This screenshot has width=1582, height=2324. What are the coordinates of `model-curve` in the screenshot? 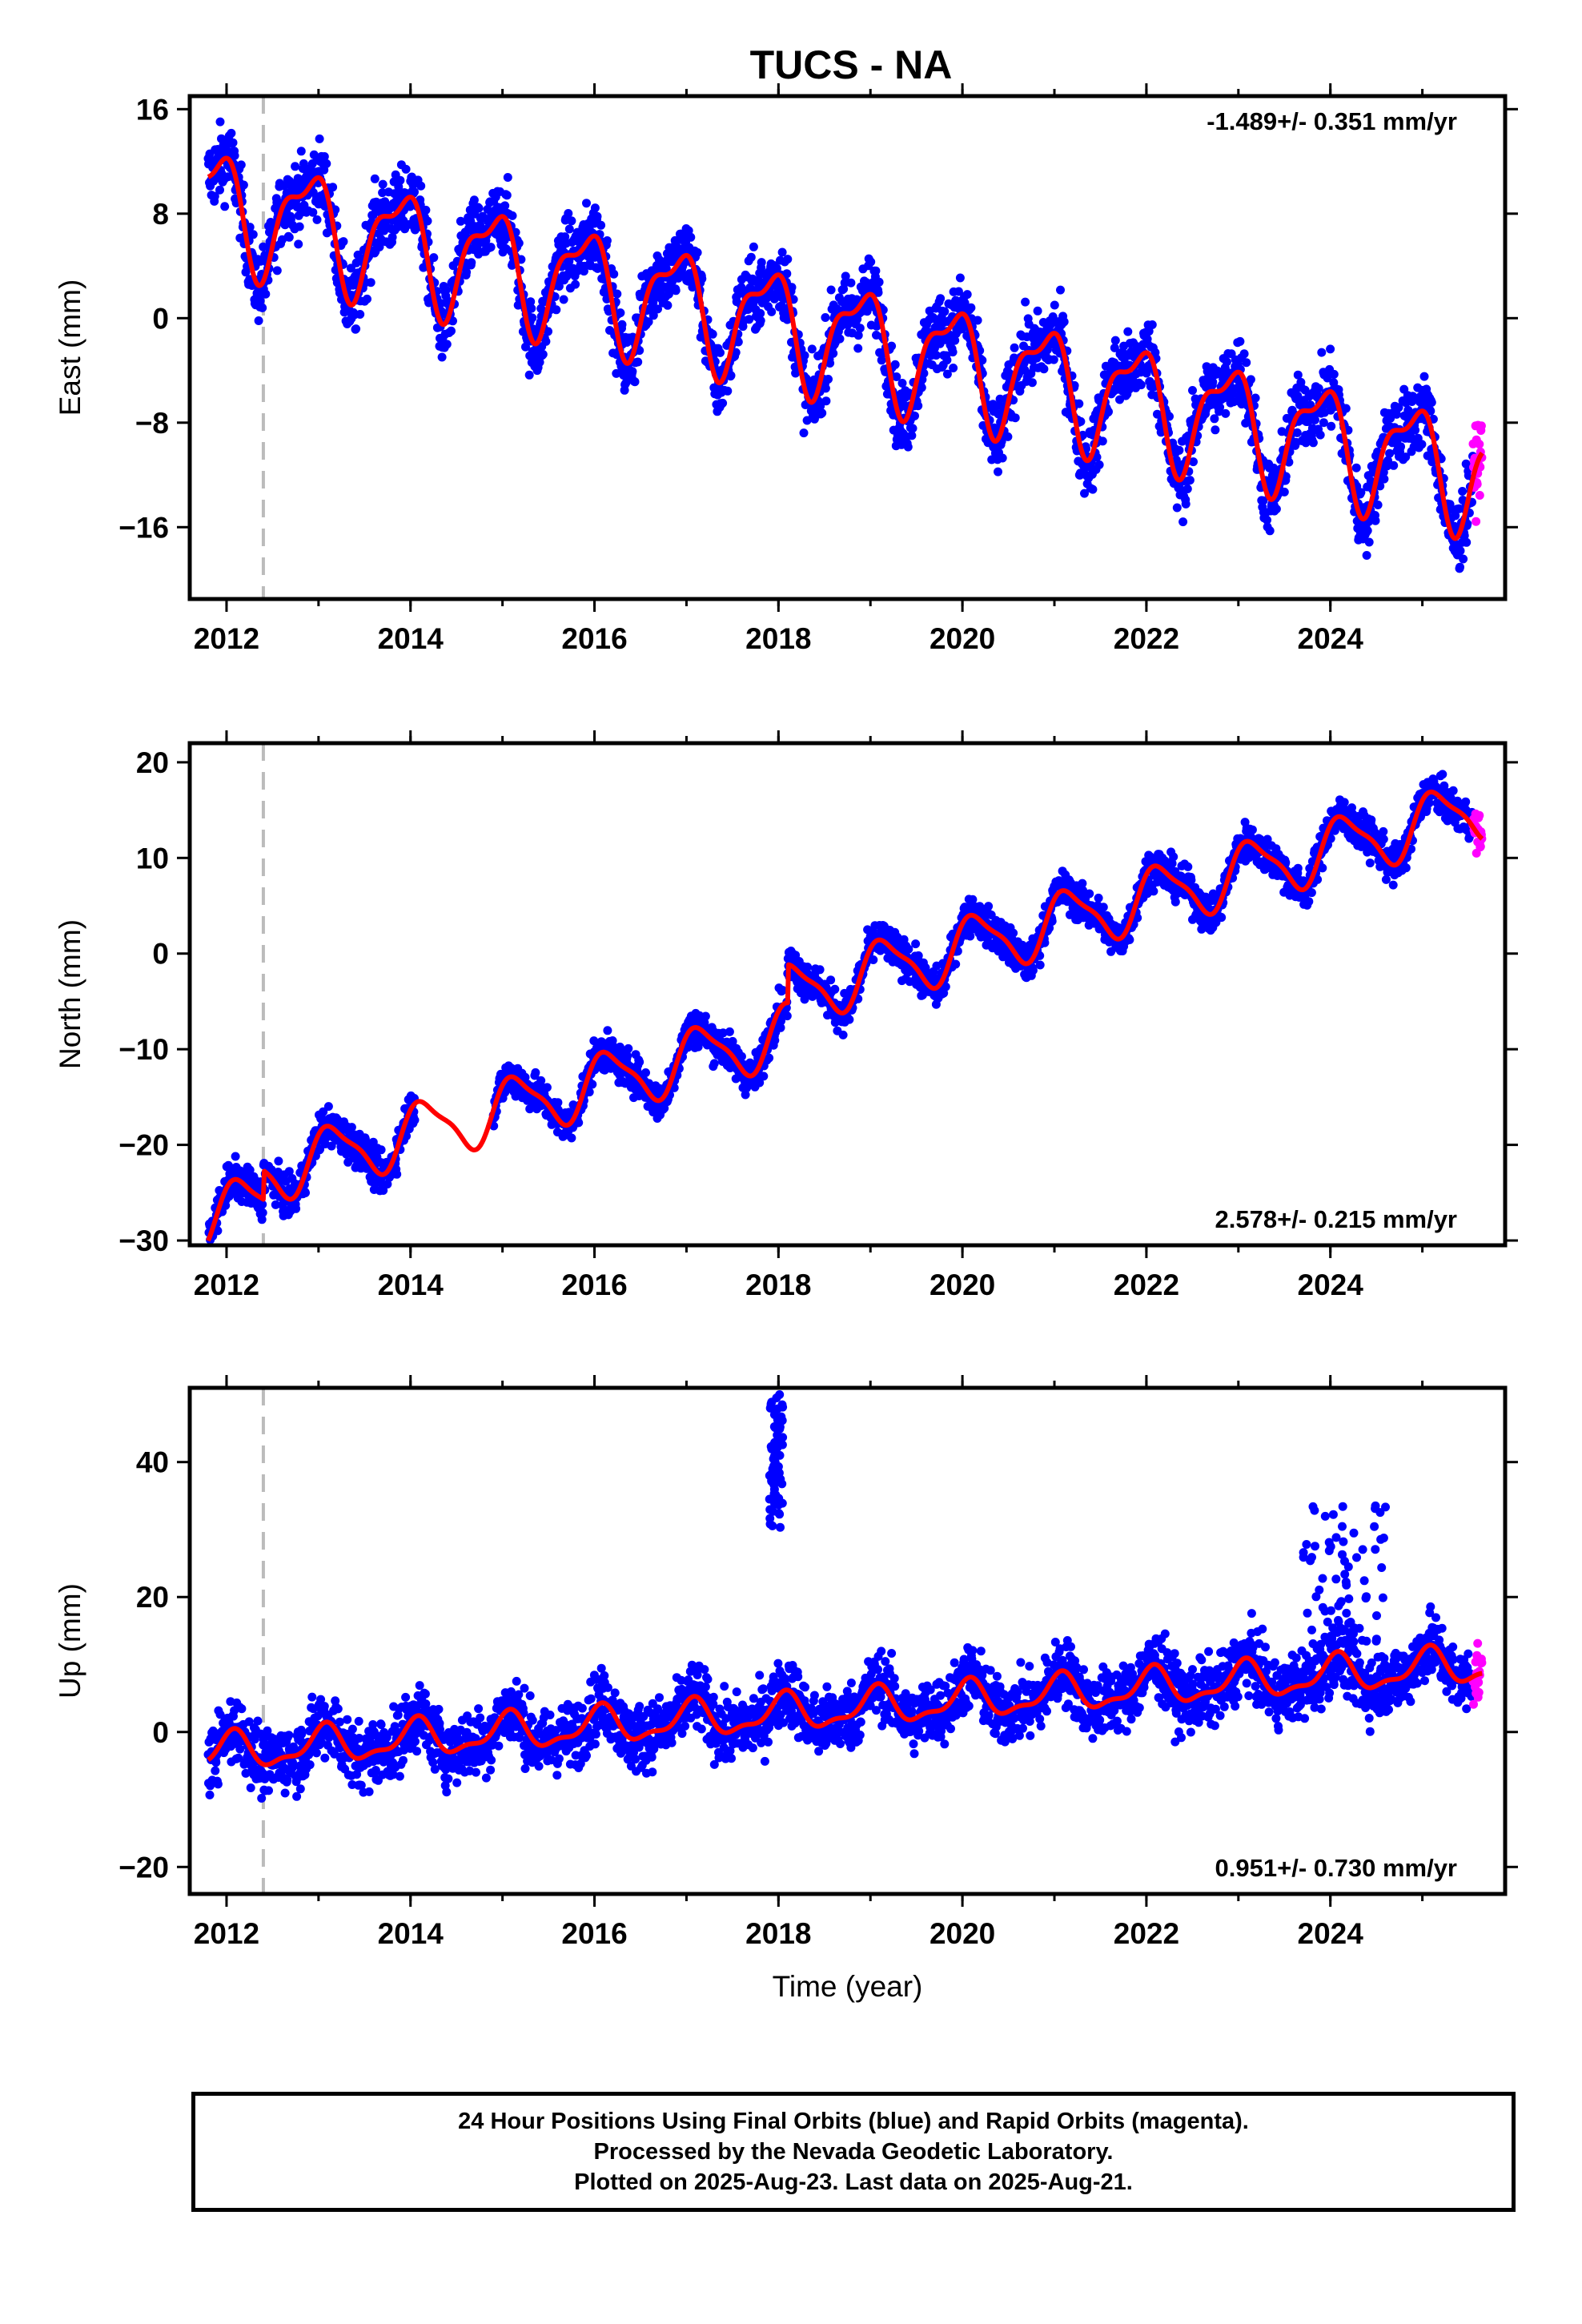 It's located at (846, 348).